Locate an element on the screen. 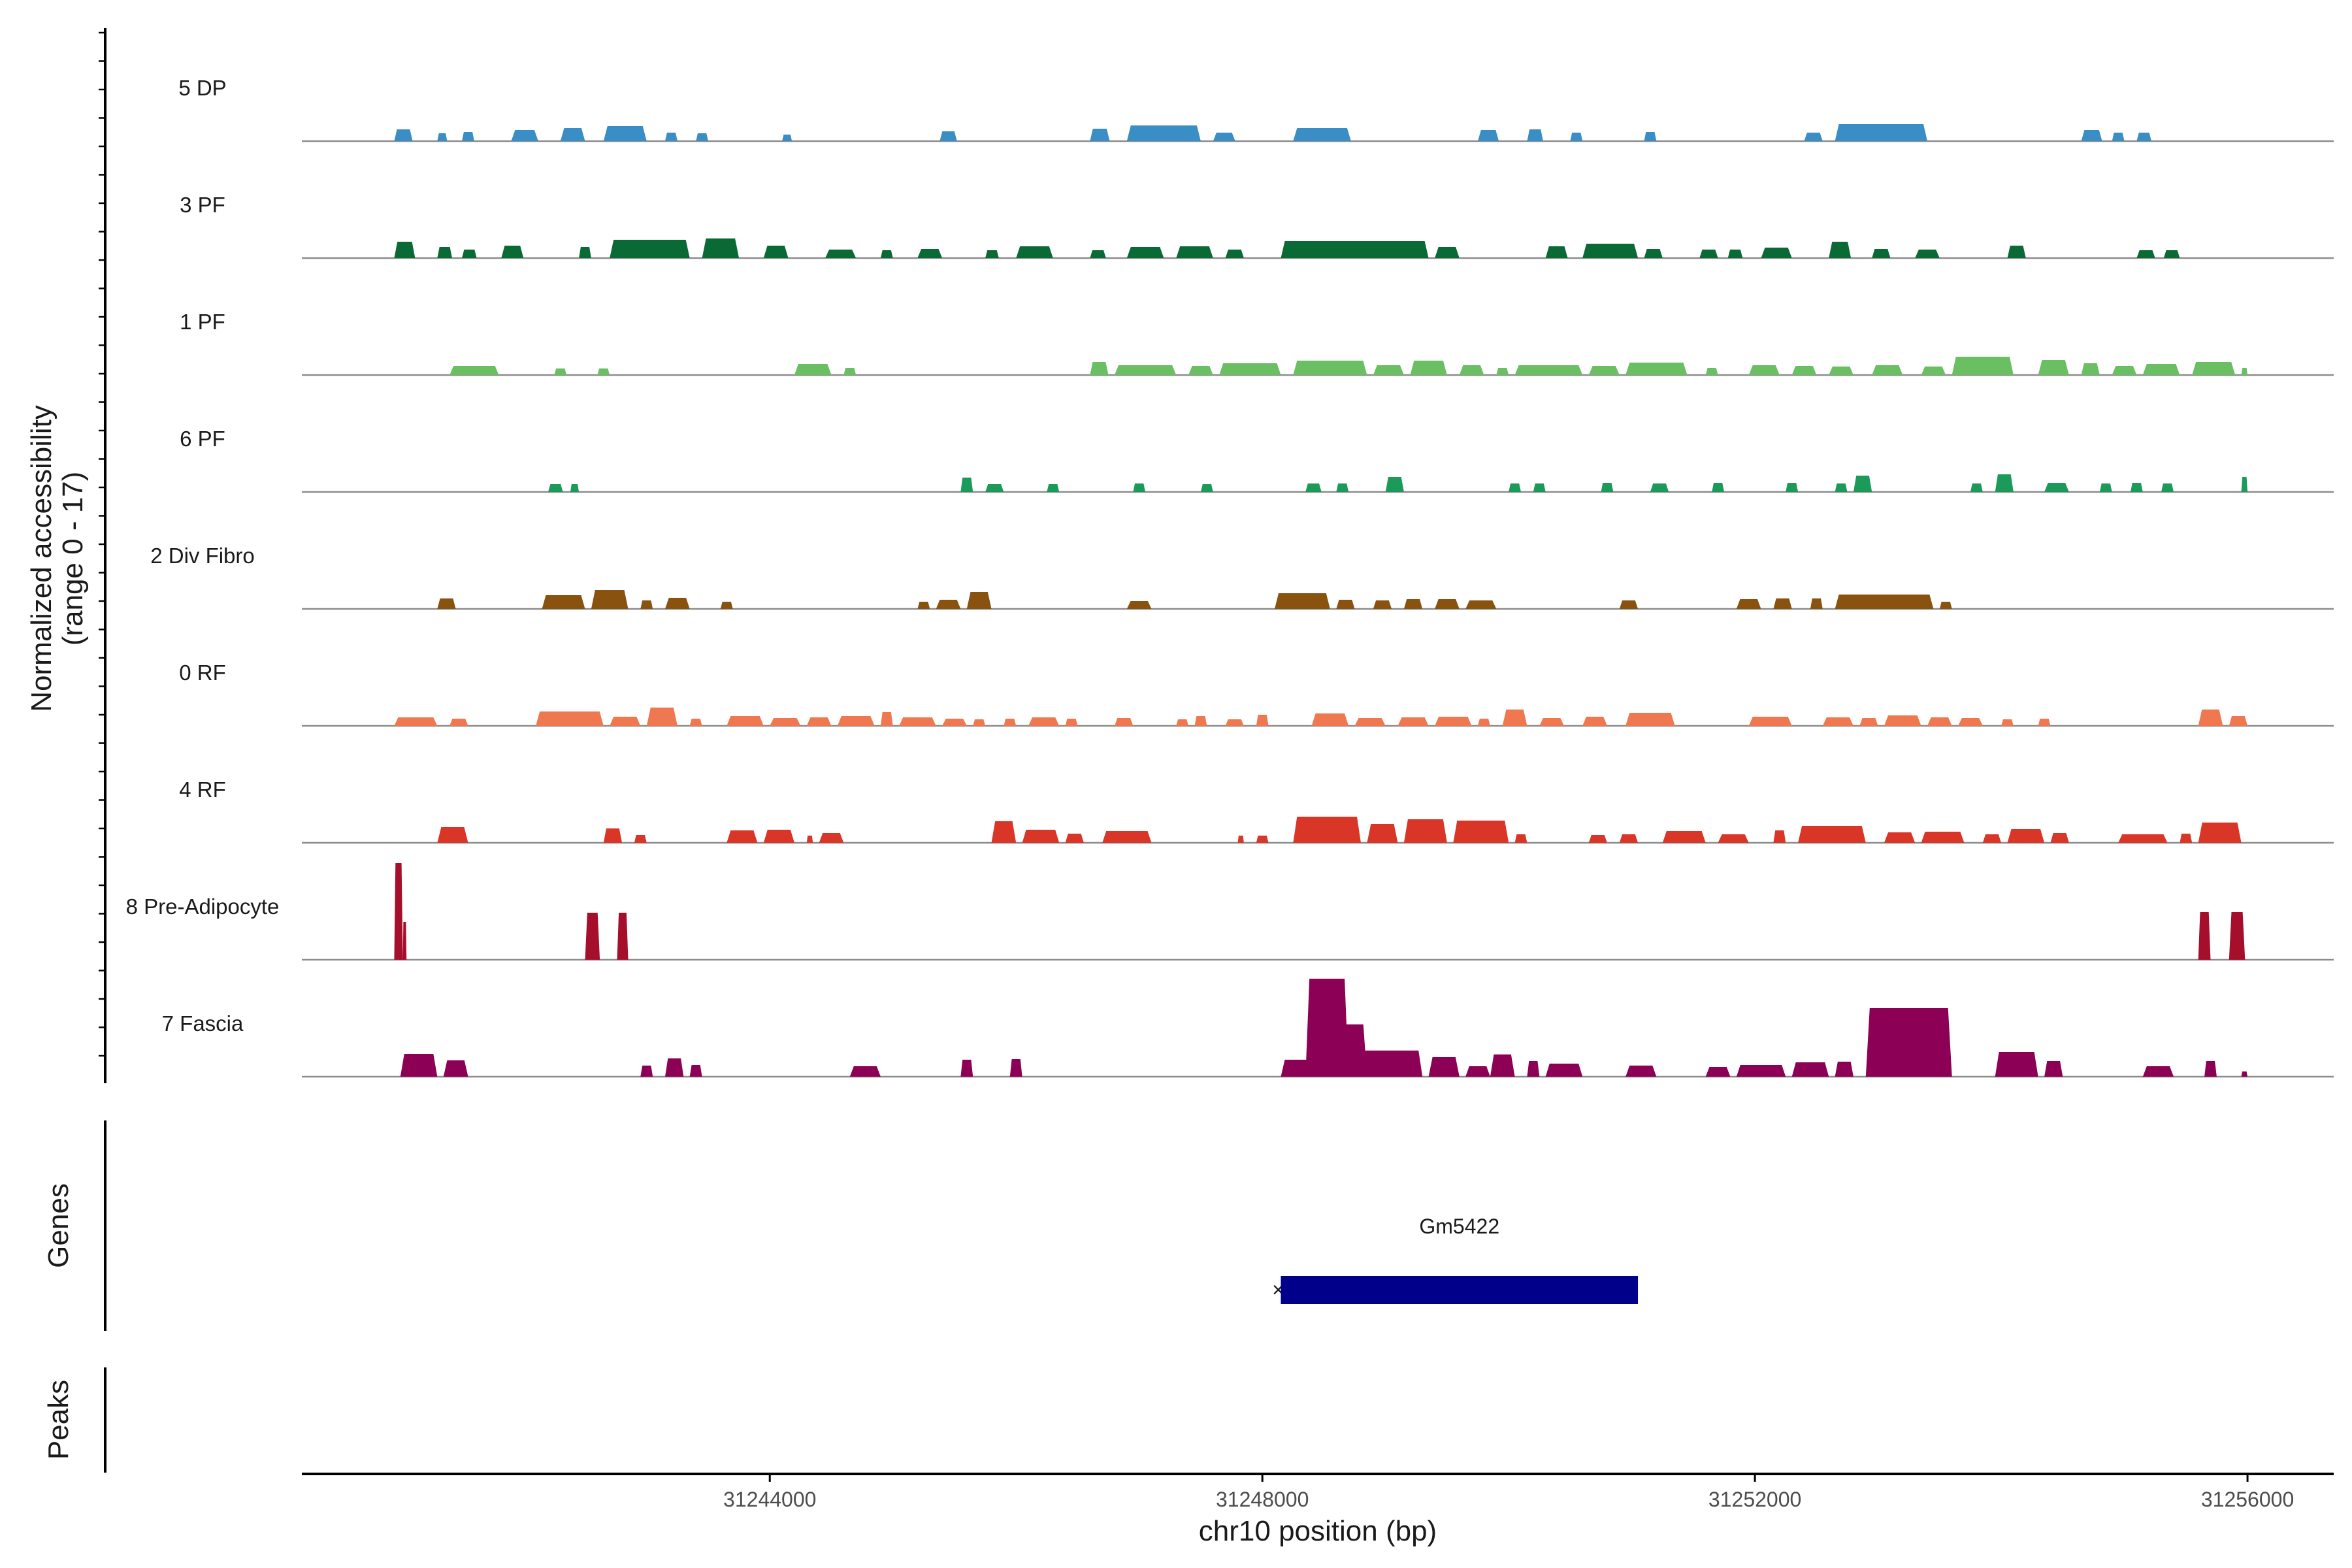  track-label: 1 PF is located at coordinates (202, 322).